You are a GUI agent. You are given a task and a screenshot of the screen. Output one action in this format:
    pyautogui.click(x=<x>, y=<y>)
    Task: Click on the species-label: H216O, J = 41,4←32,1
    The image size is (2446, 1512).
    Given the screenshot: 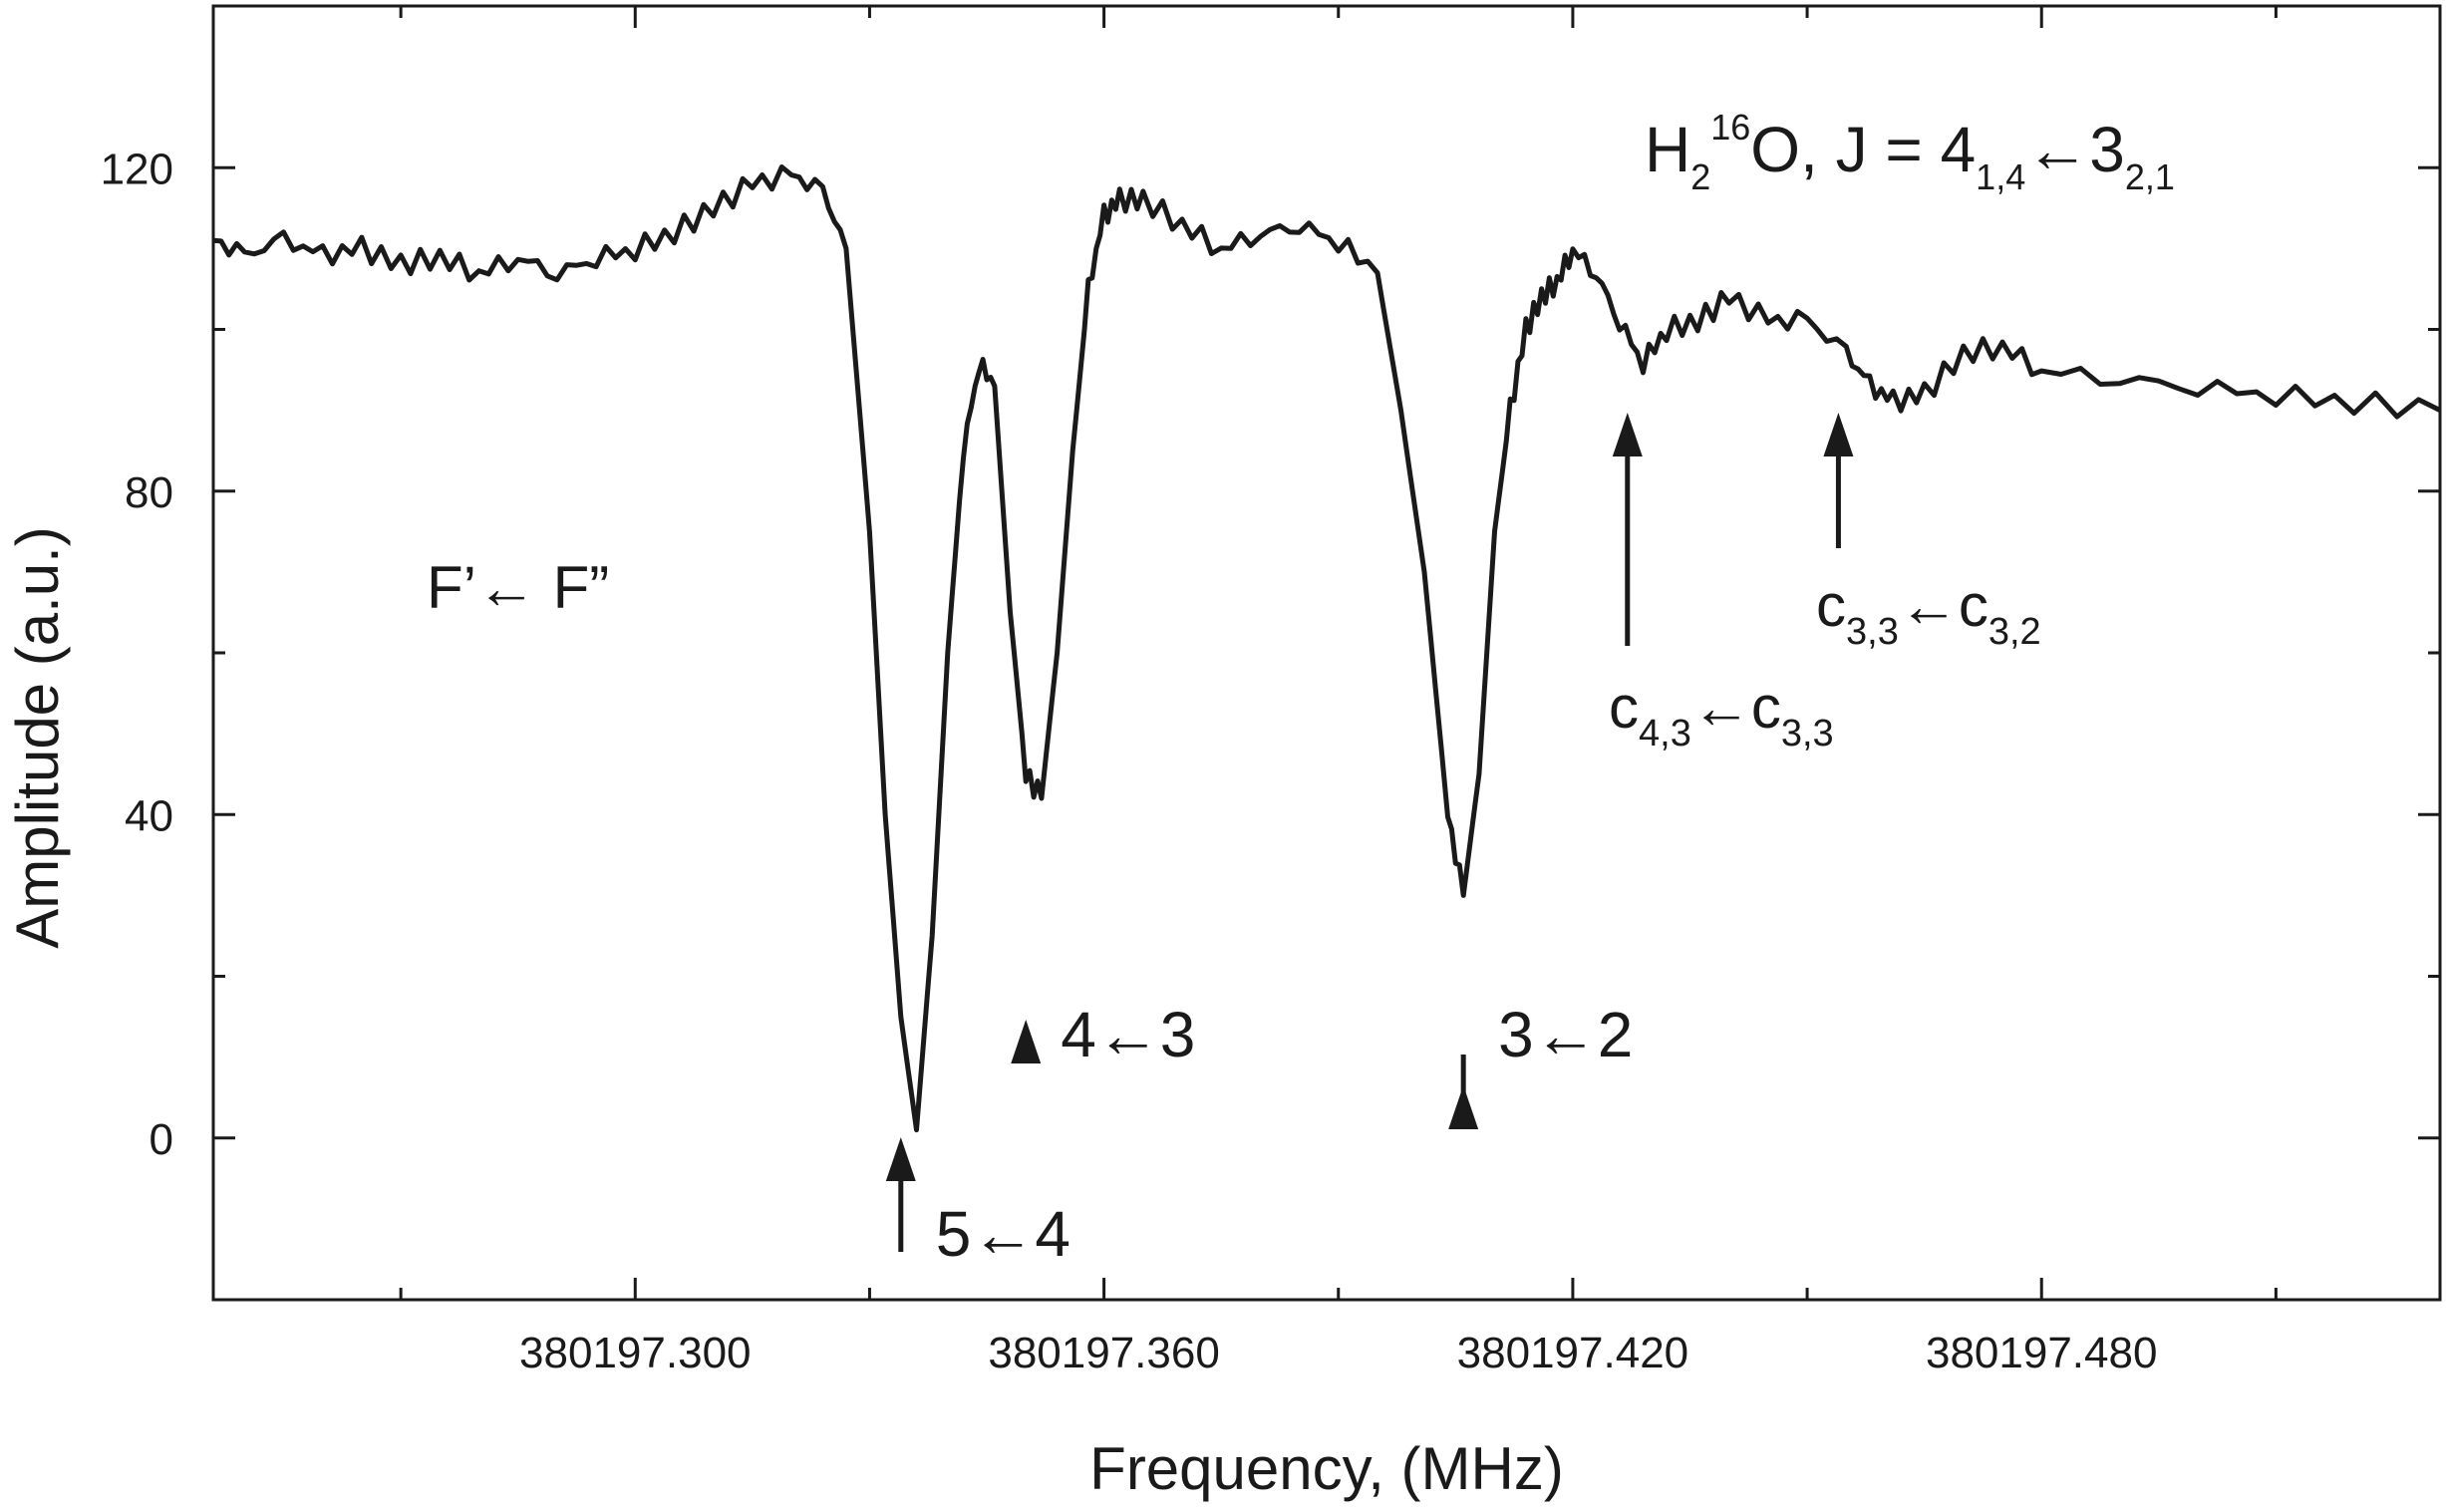 What is the action you would take?
    pyautogui.click(x=1910, y=152)
    